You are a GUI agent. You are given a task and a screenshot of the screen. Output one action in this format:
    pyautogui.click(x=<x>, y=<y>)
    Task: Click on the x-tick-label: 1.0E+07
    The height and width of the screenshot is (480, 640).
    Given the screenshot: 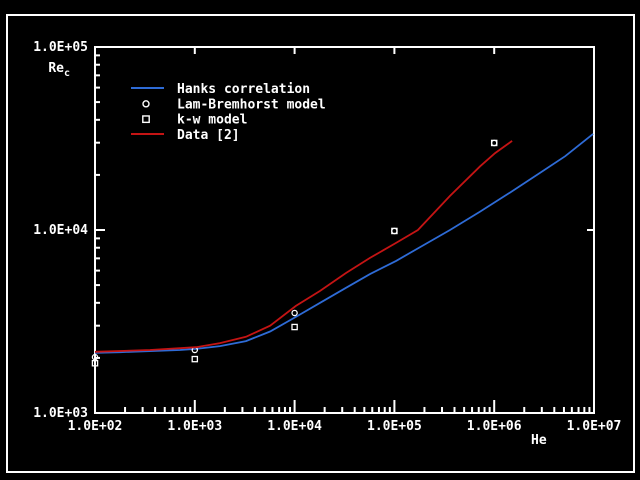 What is the action you would take?
    pyautogui.click(x=594, y=426)
    